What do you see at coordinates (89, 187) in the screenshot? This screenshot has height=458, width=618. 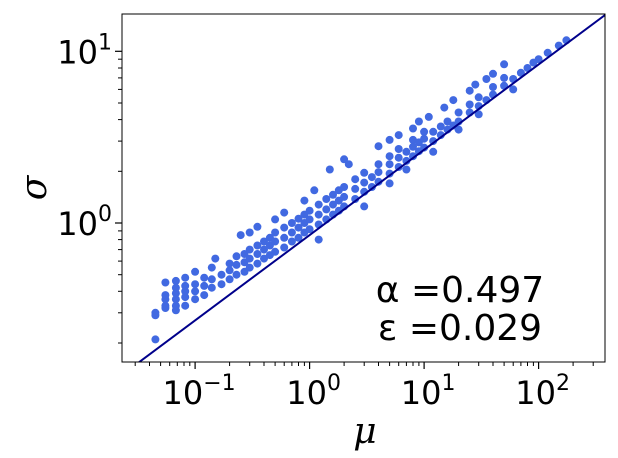 I see `y-axis-ticks: 100 101` at bounding box center [89, 187].